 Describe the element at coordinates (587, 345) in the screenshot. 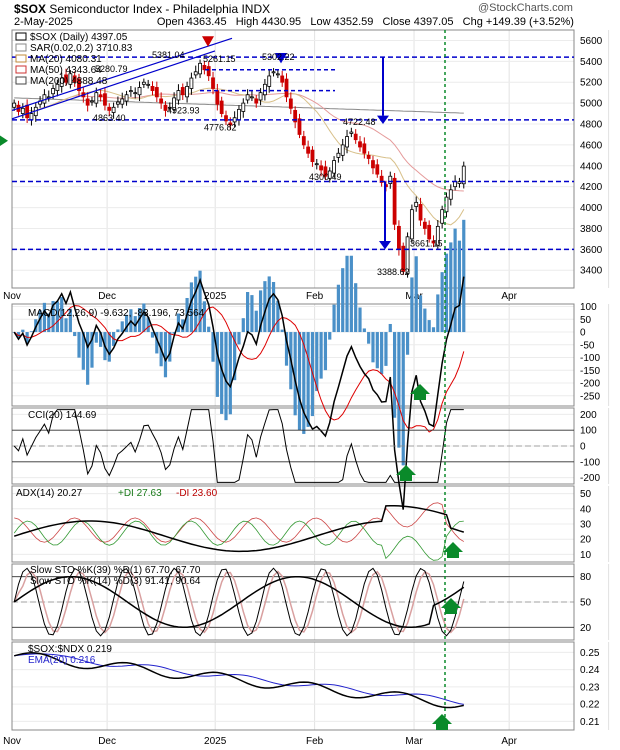

I see `y-tick-label: -50` at that location.